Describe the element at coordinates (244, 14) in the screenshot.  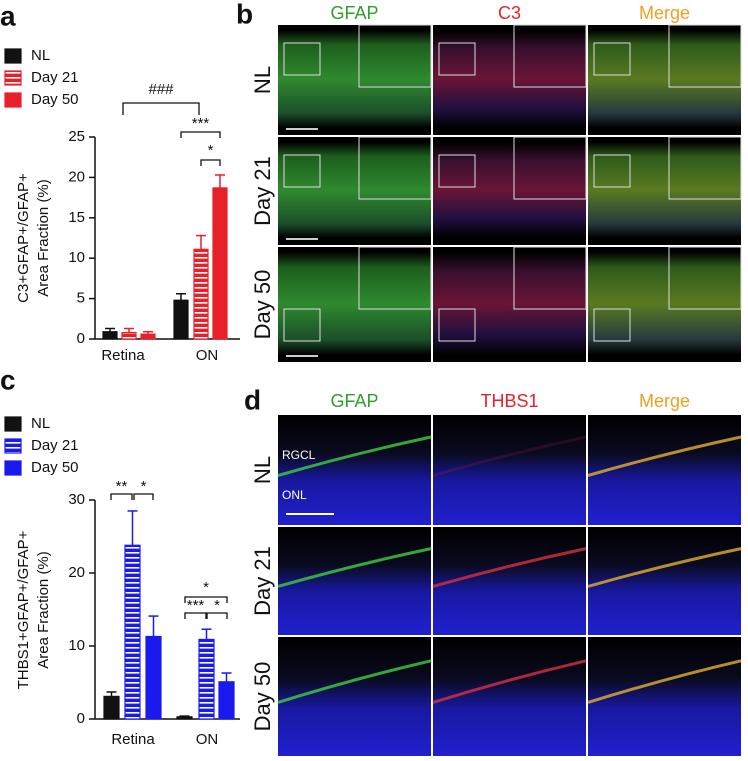
I see `panel-letter: b` at that location.